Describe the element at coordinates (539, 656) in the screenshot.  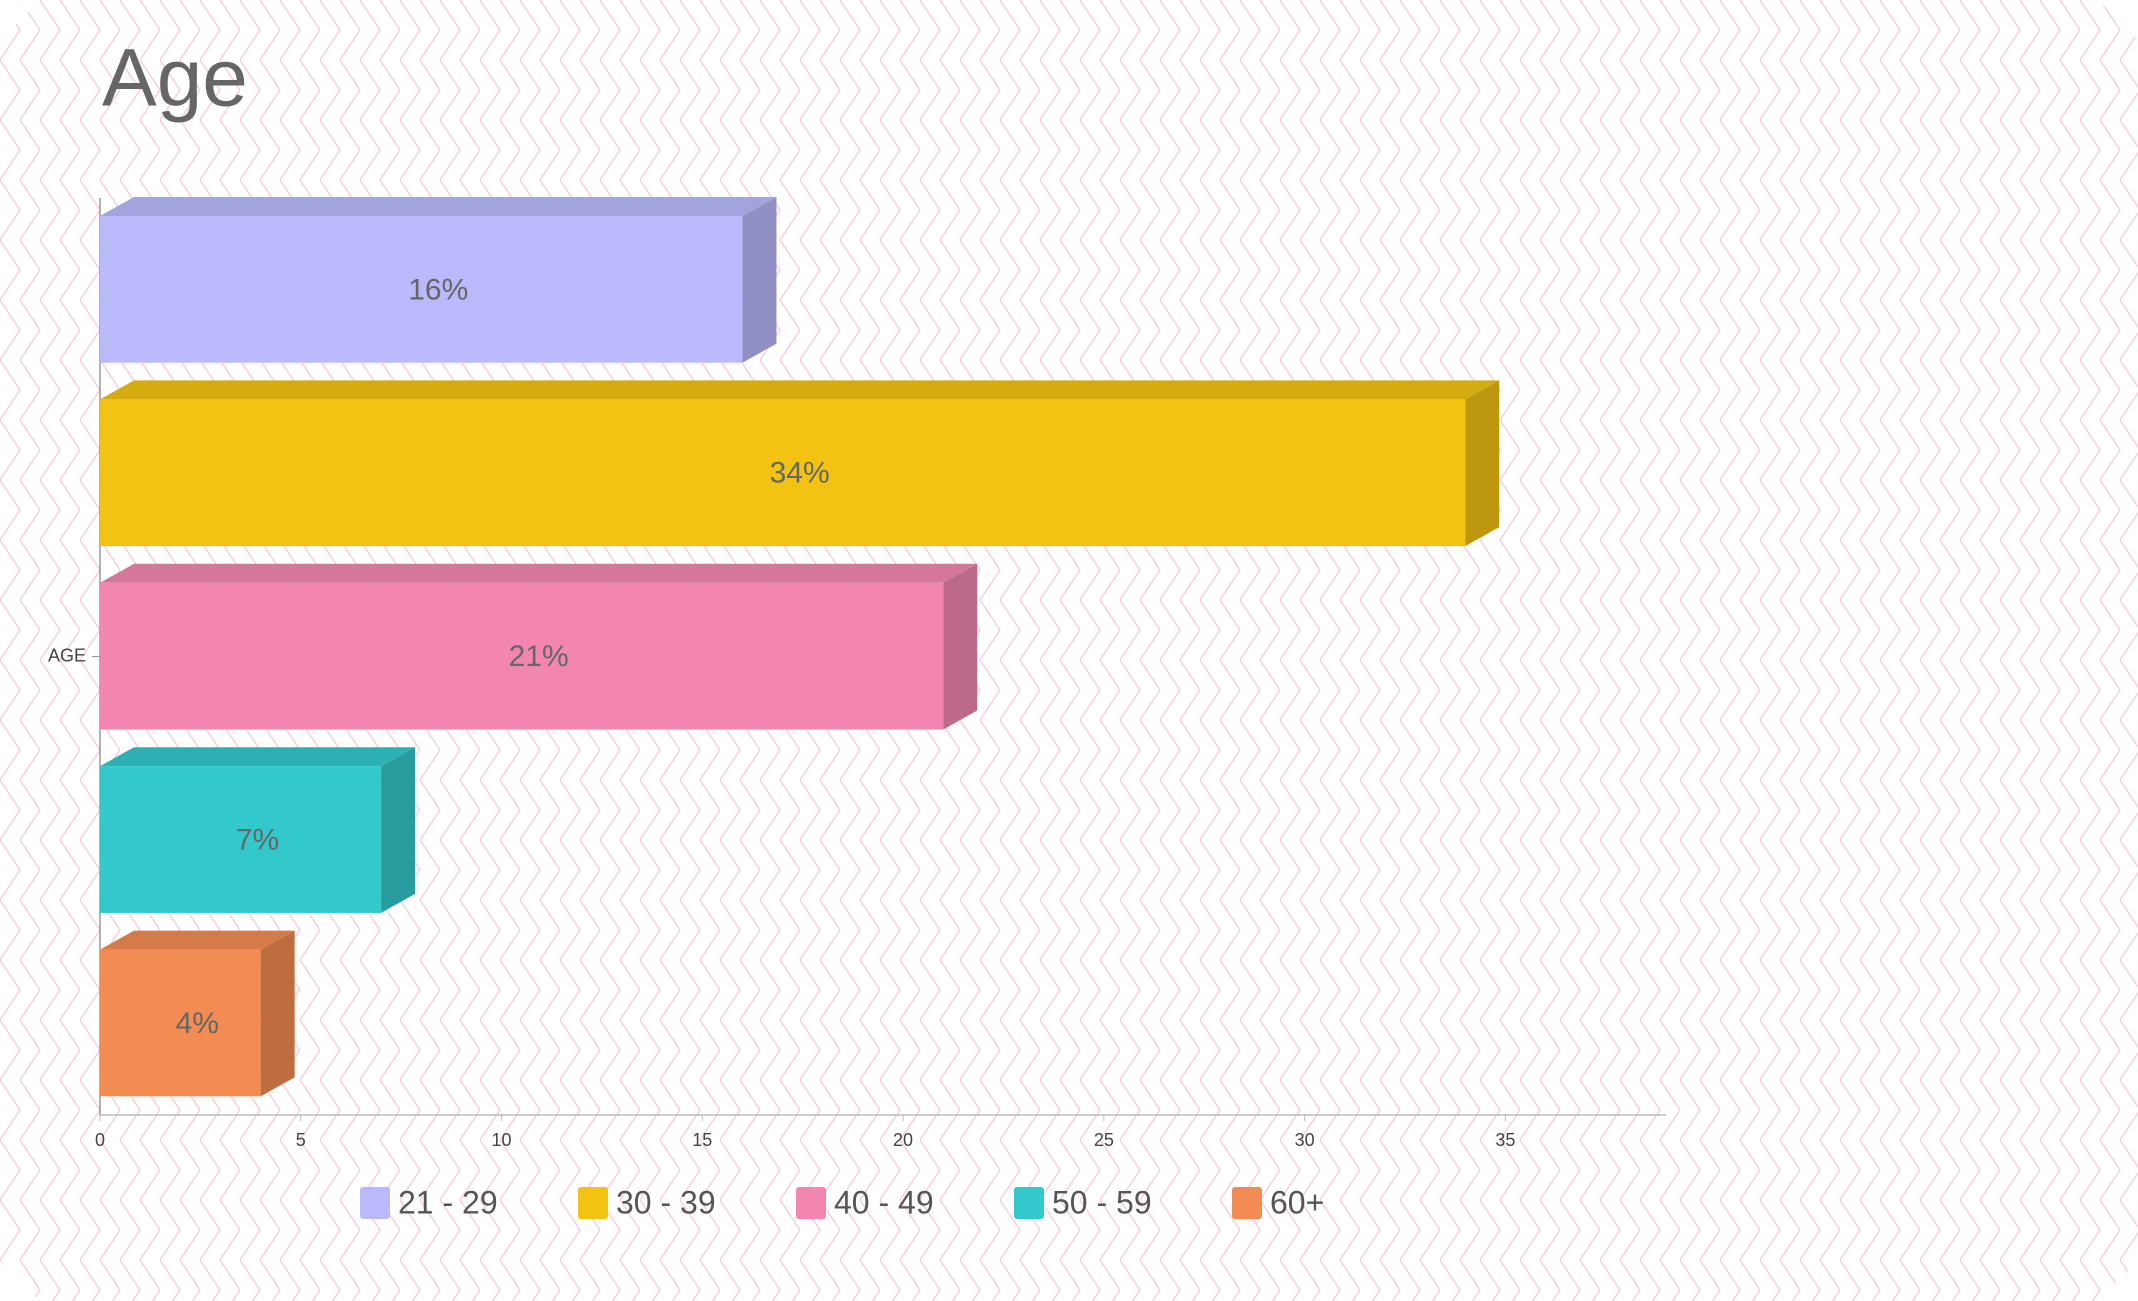
I see `data-label: 21%` at that location.